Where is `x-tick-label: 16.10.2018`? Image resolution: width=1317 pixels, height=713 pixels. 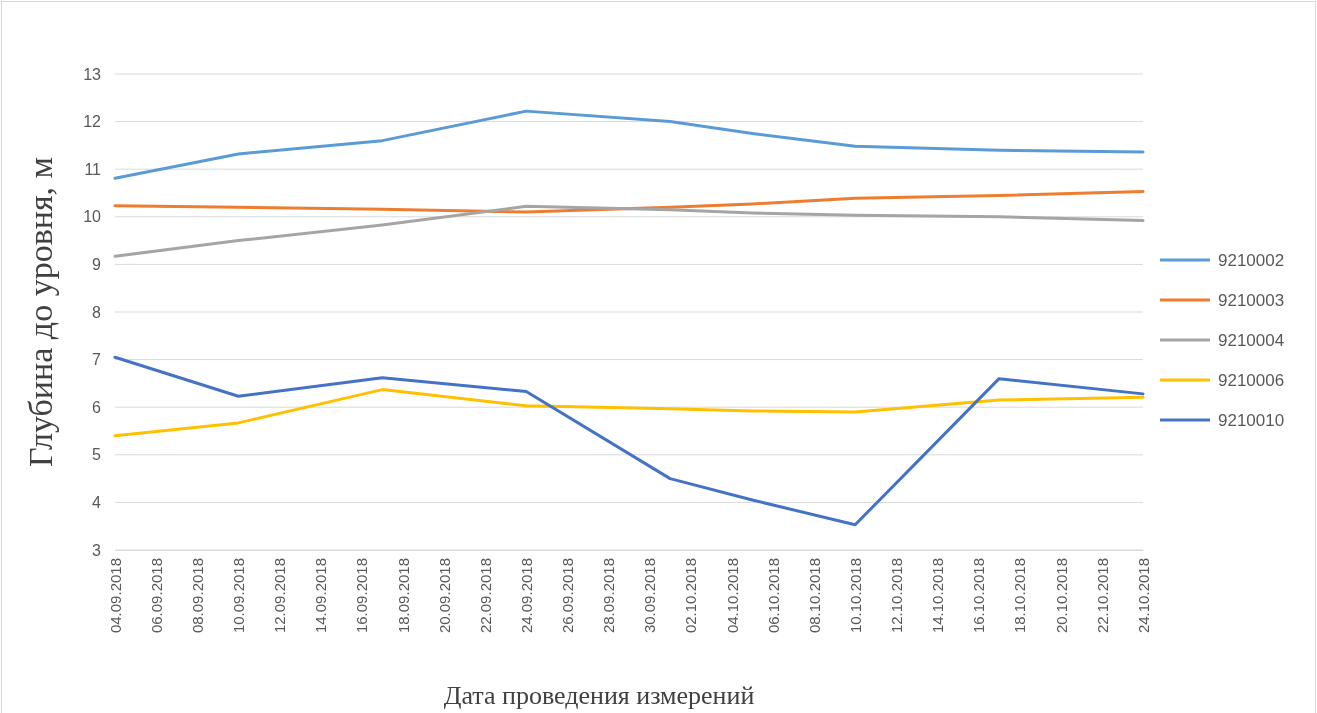 x-tick-label: 16.10.2018 is located at coordinates (979, 596).